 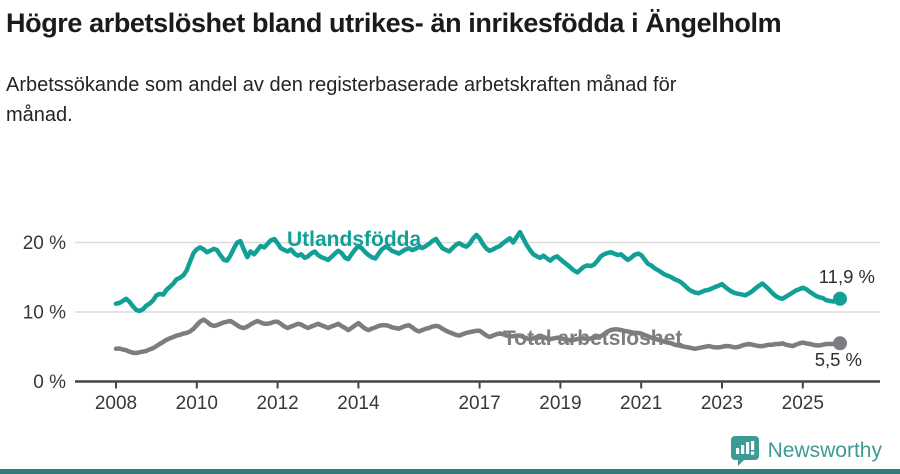 I want to click on bar-short, so click(x=737, y=451).